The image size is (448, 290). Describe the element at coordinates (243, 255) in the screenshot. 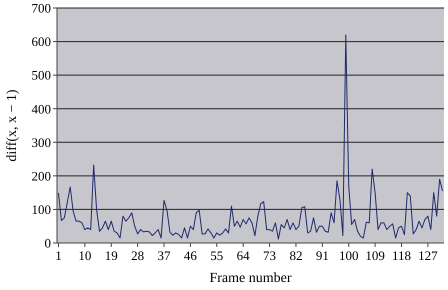

I see `x-tick-label: 64` at that location.